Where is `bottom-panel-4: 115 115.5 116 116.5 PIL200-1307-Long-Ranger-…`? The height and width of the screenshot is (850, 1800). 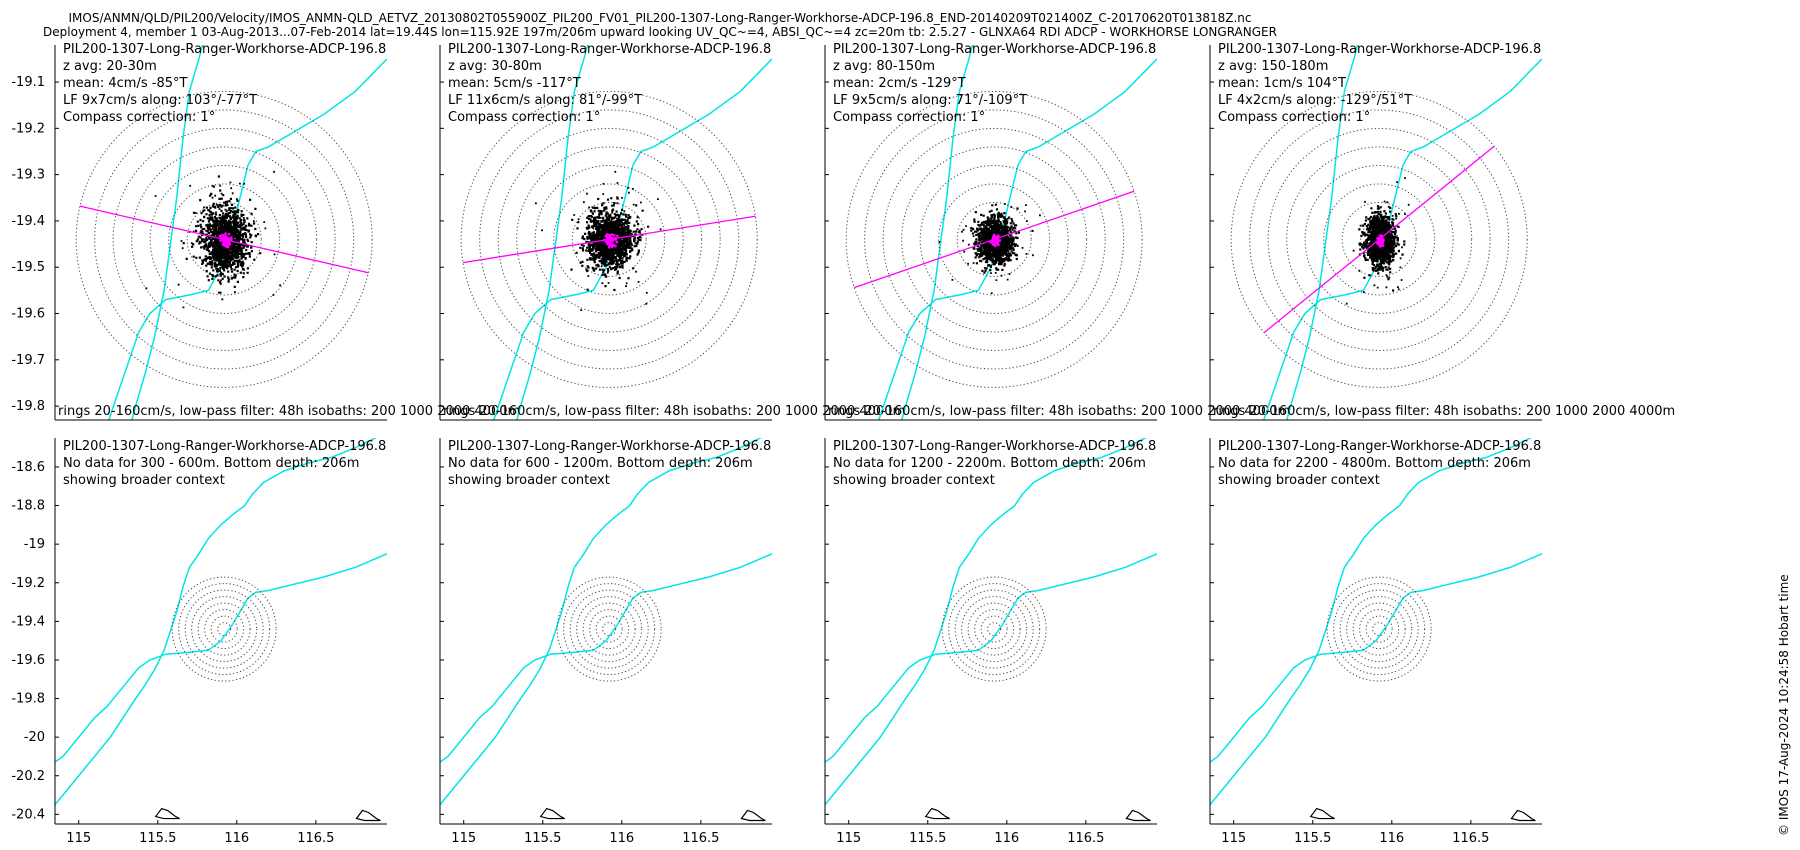
bottom-panel-4: 115 115.5 116 116.5 PIL200-1307-Long-Ranger-… is located at coordinates (1375, 642).